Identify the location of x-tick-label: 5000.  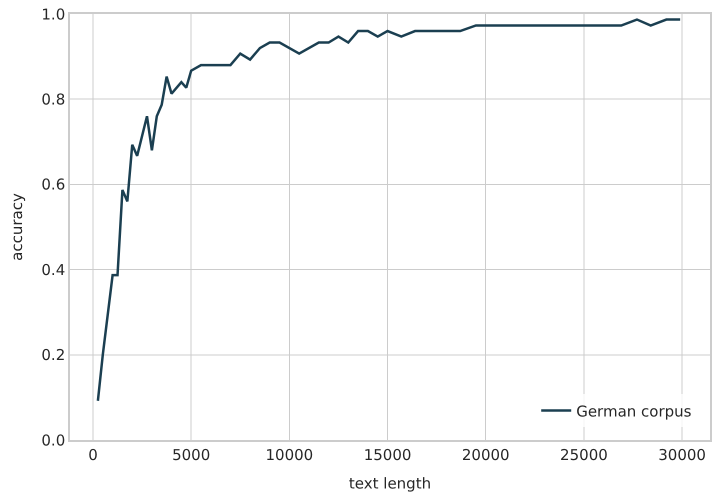
(191, 455).